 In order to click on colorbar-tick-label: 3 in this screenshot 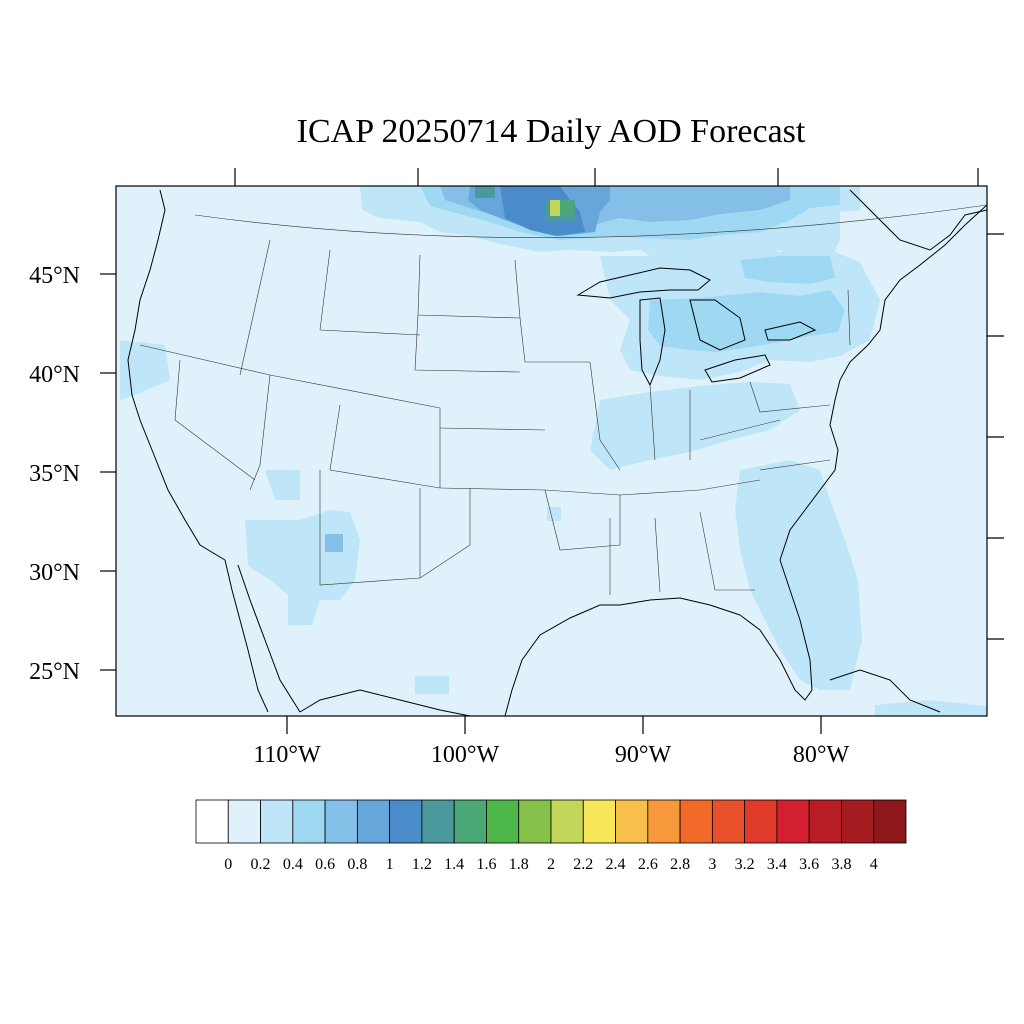, I will do `click(712, 864)`.